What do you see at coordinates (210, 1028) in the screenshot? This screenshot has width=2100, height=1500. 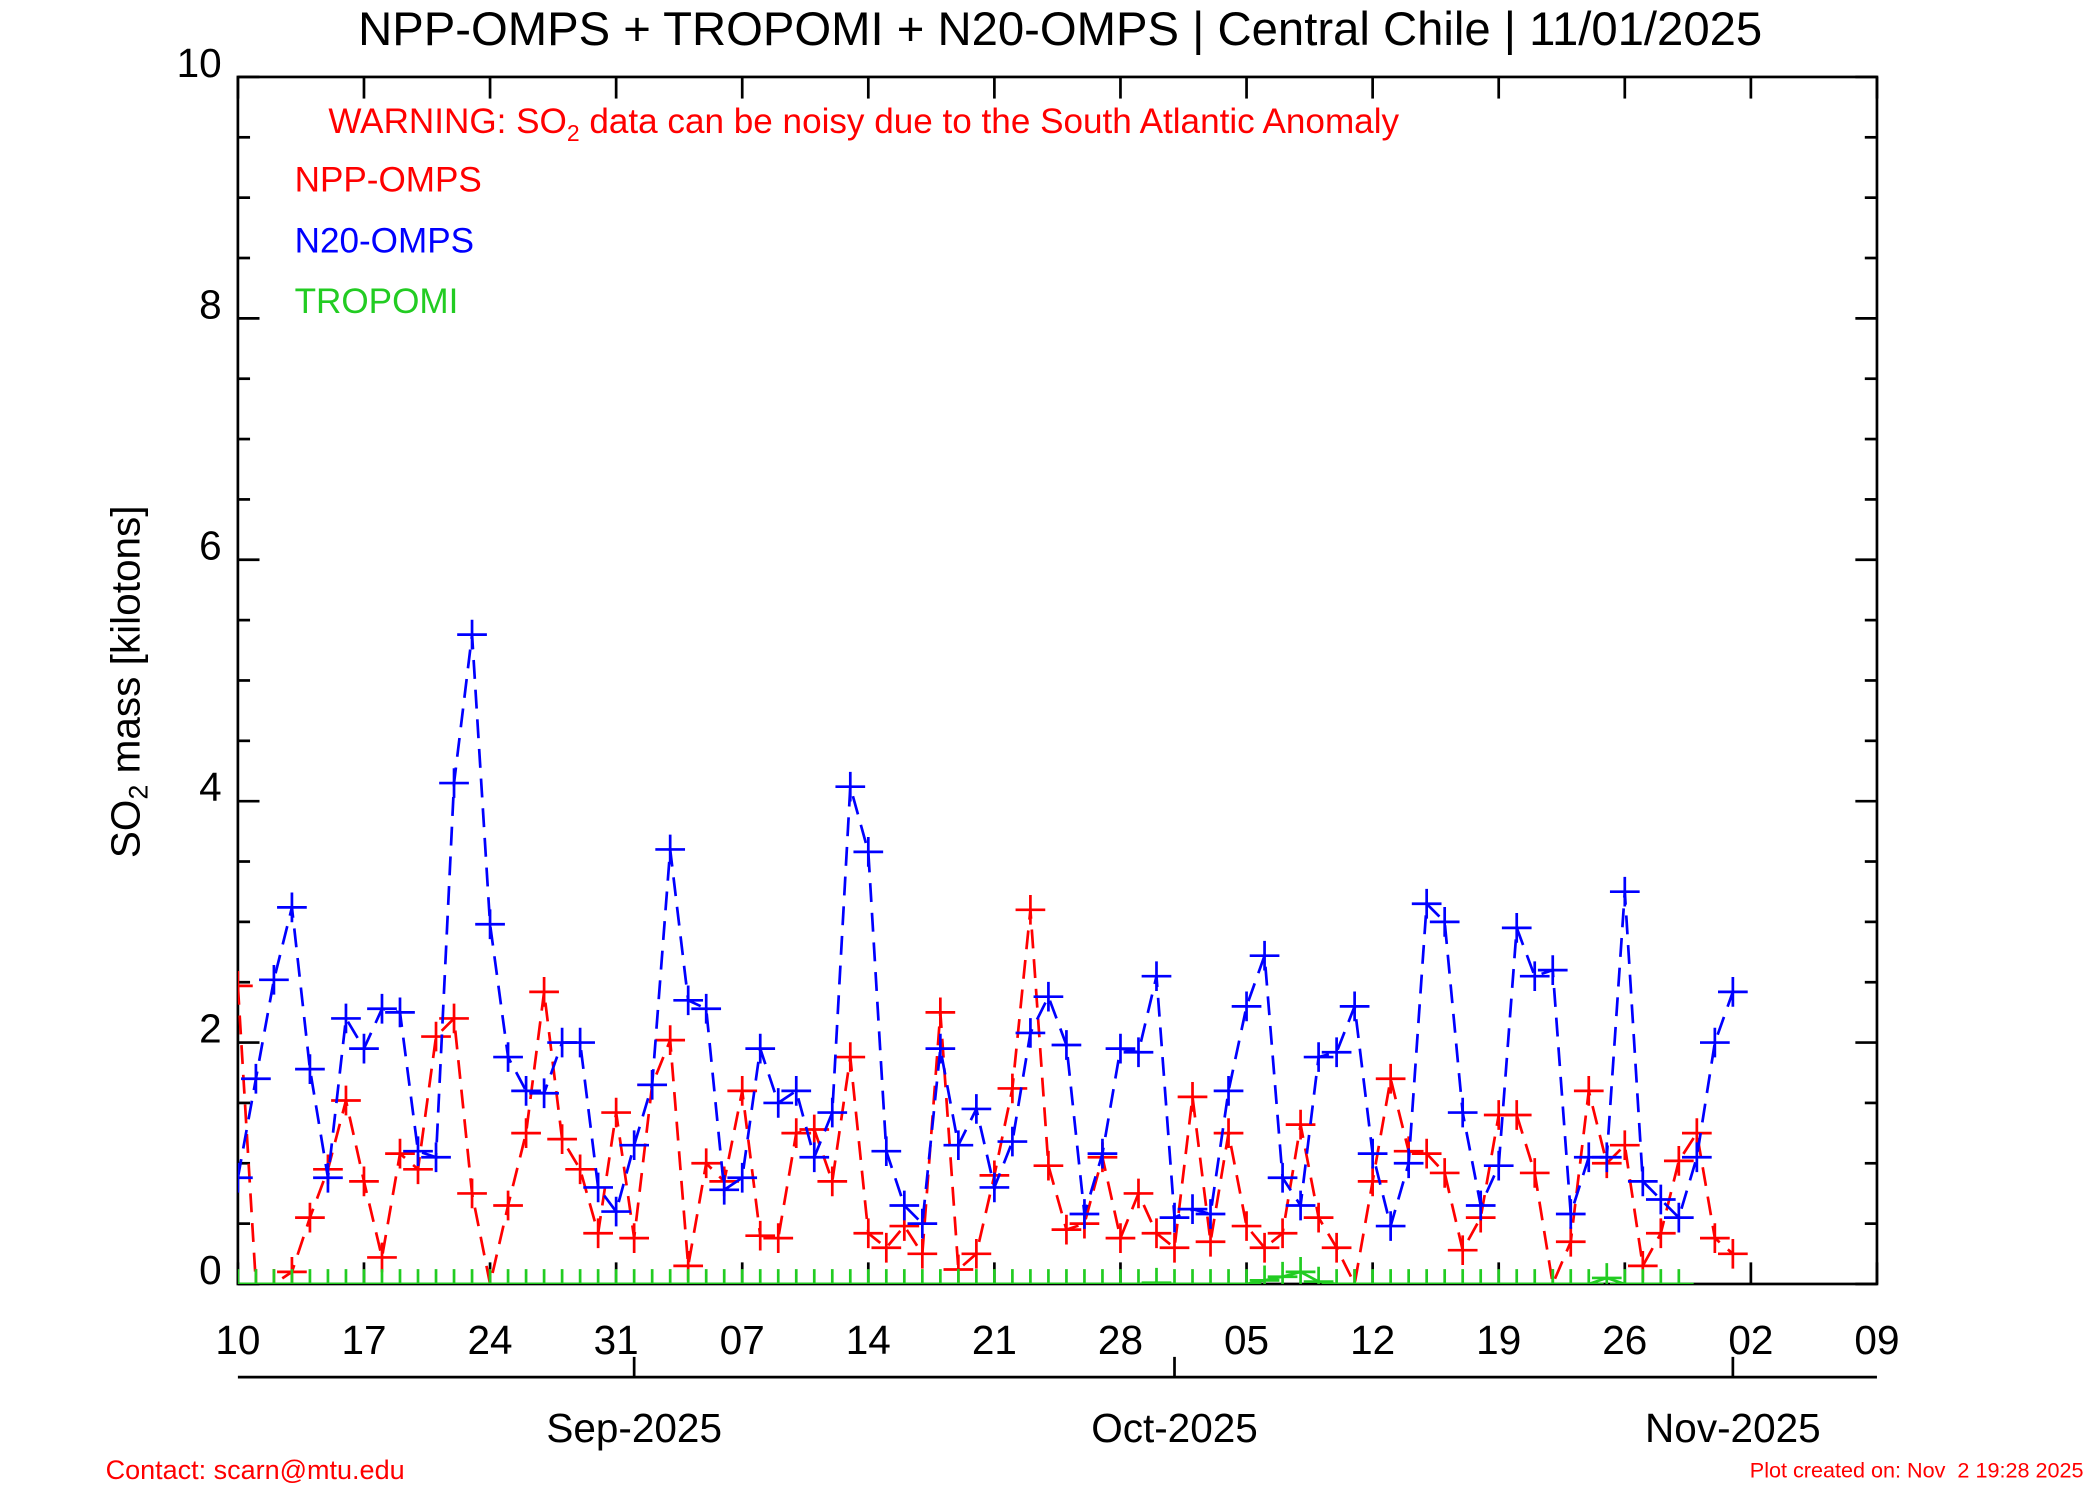 I see `y-tick-label: 2` at bounding box center [210, 1028].